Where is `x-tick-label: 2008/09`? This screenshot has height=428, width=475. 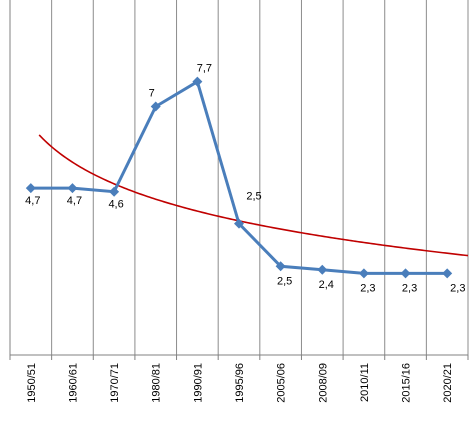 x-tick-label: 2008/09 is located at coordinates (323, 383).